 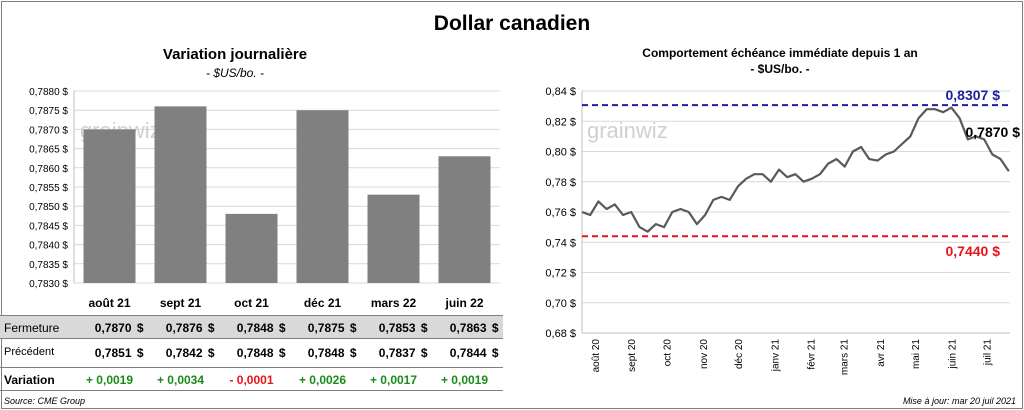 I want to click on line-y-tick-label: 0,68 $, so click(x=560, y=334).